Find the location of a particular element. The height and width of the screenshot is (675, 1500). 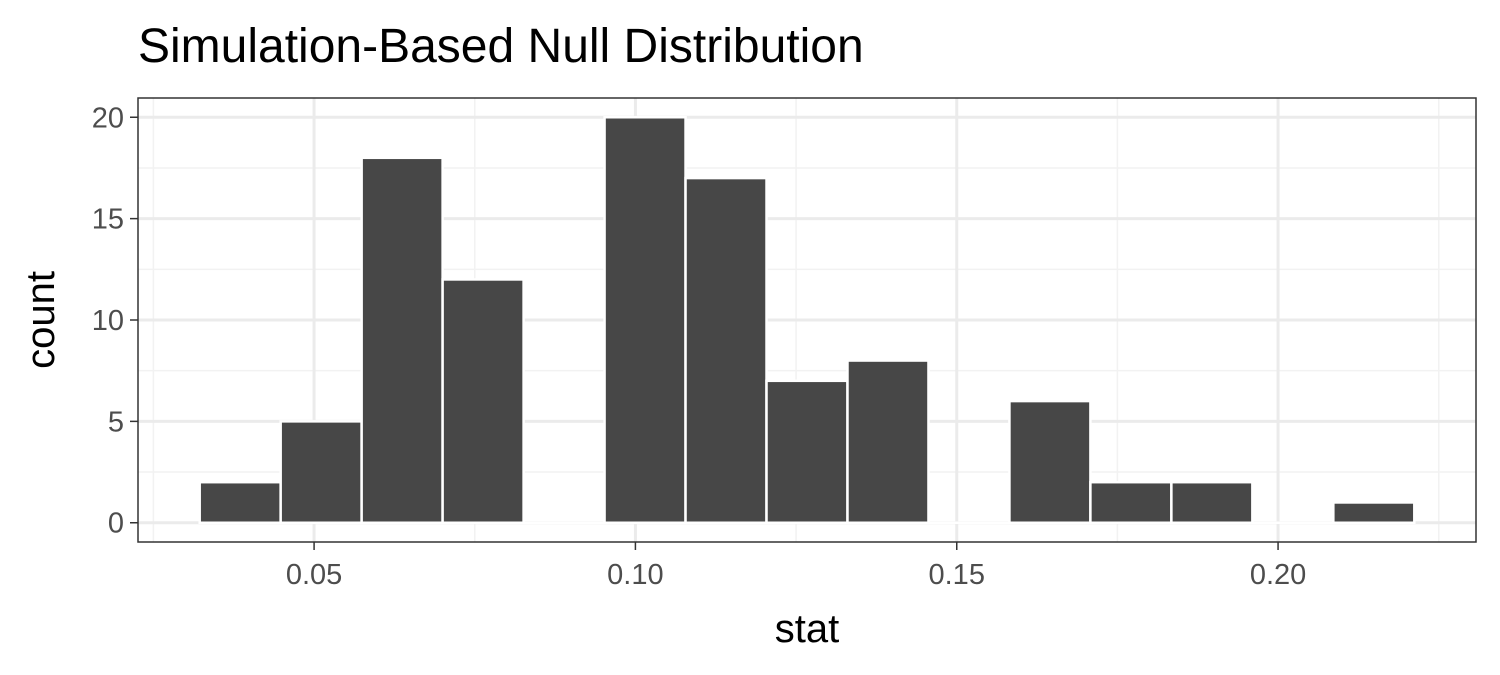

x-tick-label: 0.05 is located at coordinates (314, 575).